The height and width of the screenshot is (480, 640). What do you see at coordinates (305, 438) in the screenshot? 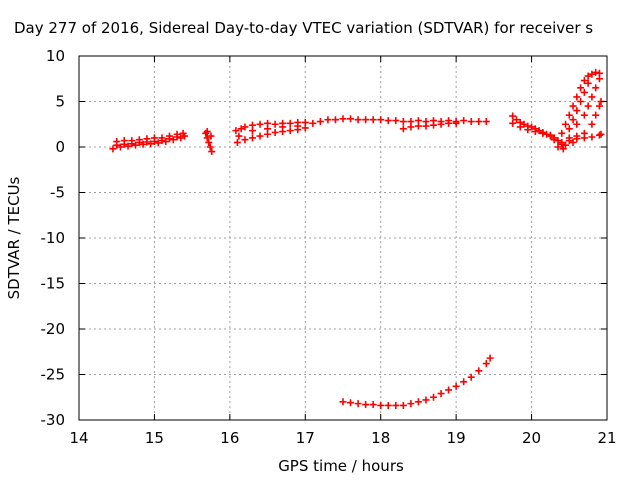
I see `x-tick-label: 17` at bounding box center [305, 438].